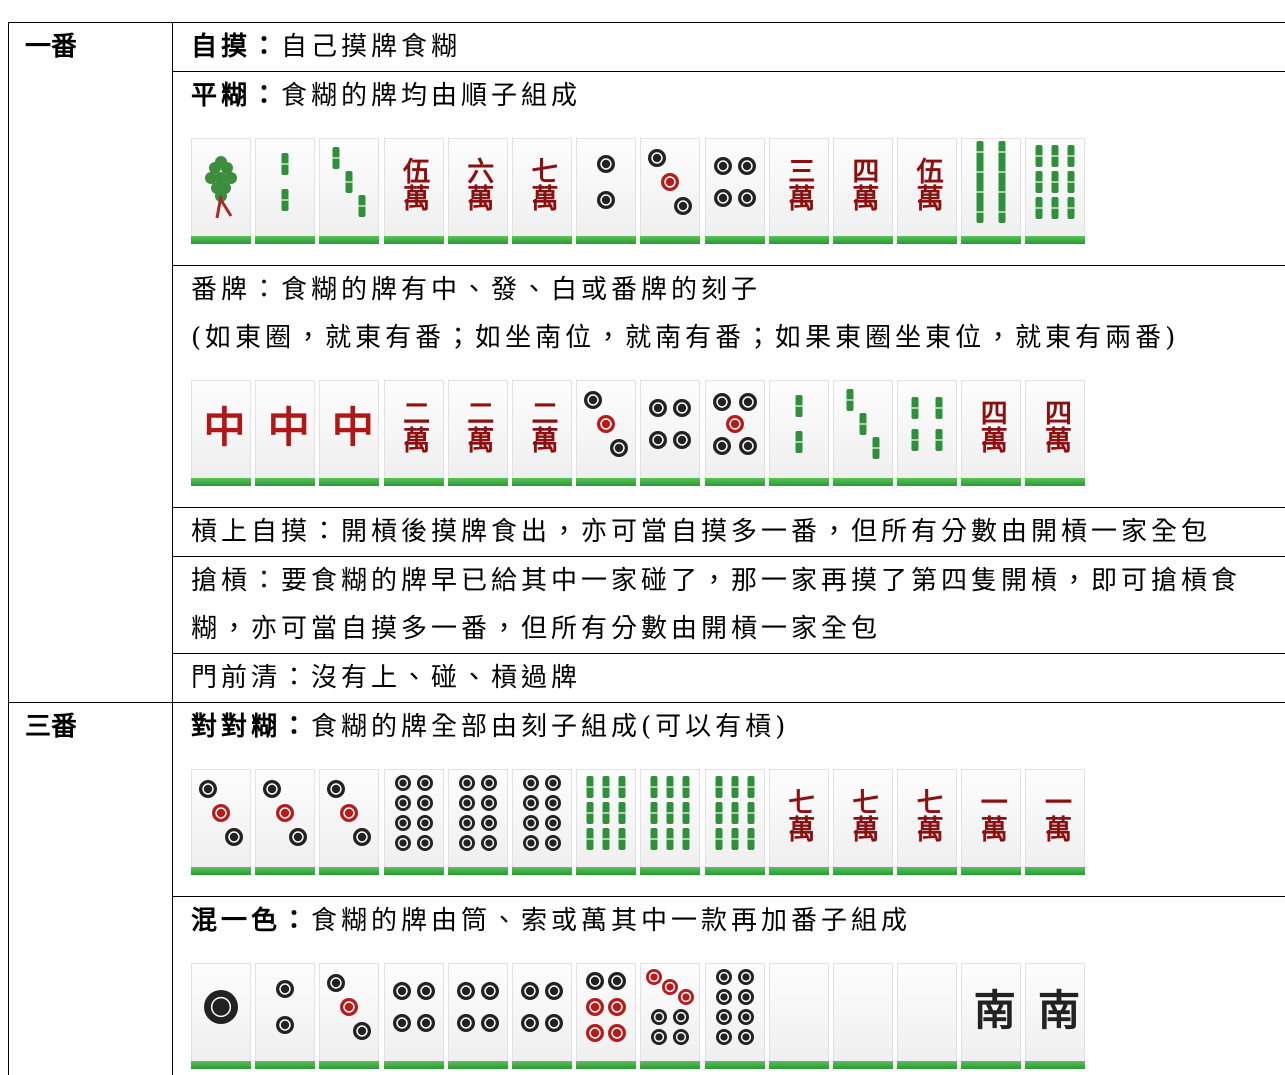 The height and width of the screenshot is (1075, 1285). I want to click on tile: 四萬, so click(862, 191).